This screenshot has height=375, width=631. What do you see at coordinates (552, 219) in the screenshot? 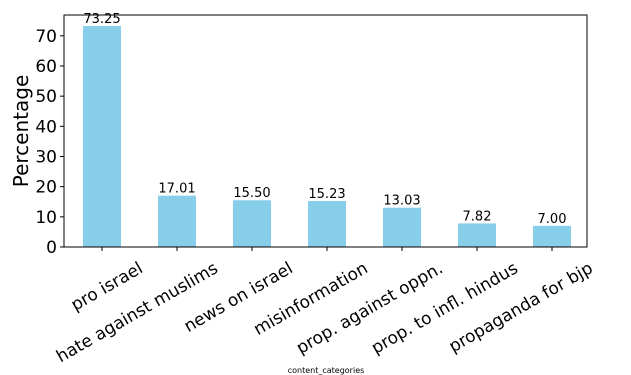
I see `bar-value-label: 7.00` at bounding box center [552, 219].